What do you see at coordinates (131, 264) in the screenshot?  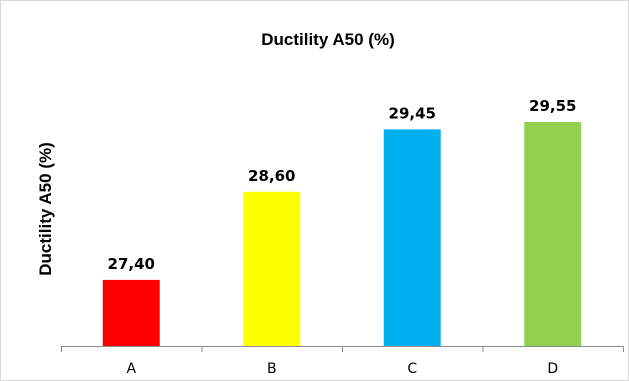 I see `data-label-a: 27,40` at bounding box center [131, 264].